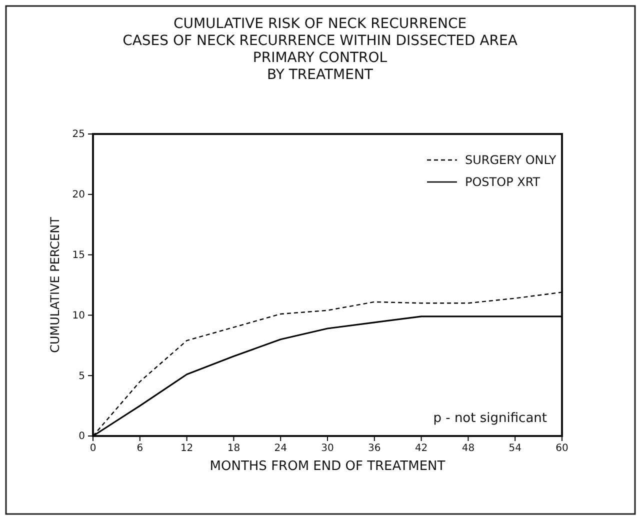 The image size is (641, 520). Describe the element at coordinates (562, 448) in the screenshot. I see `x-tick-label: 60` at that location.